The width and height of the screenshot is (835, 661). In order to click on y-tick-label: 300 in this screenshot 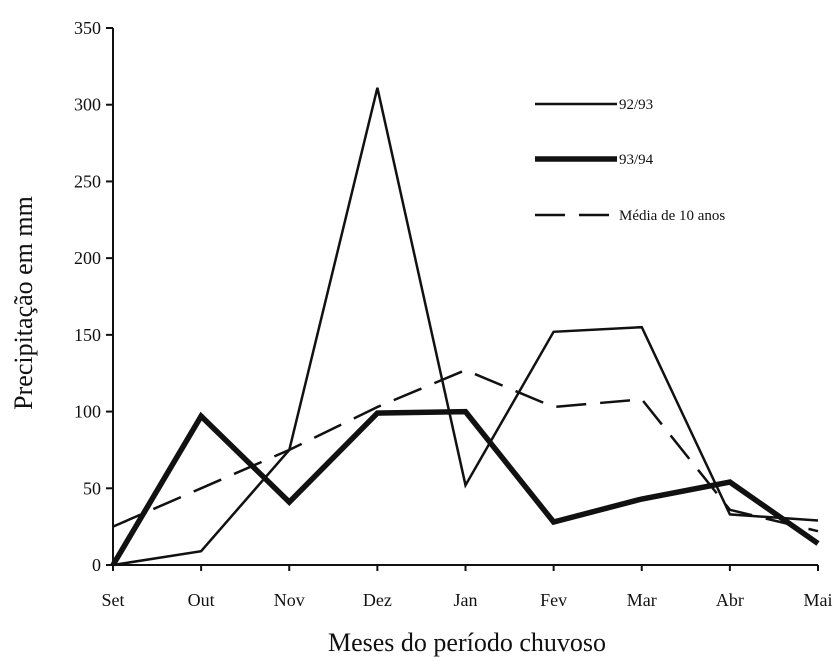, I will do `click(87, 105)`.